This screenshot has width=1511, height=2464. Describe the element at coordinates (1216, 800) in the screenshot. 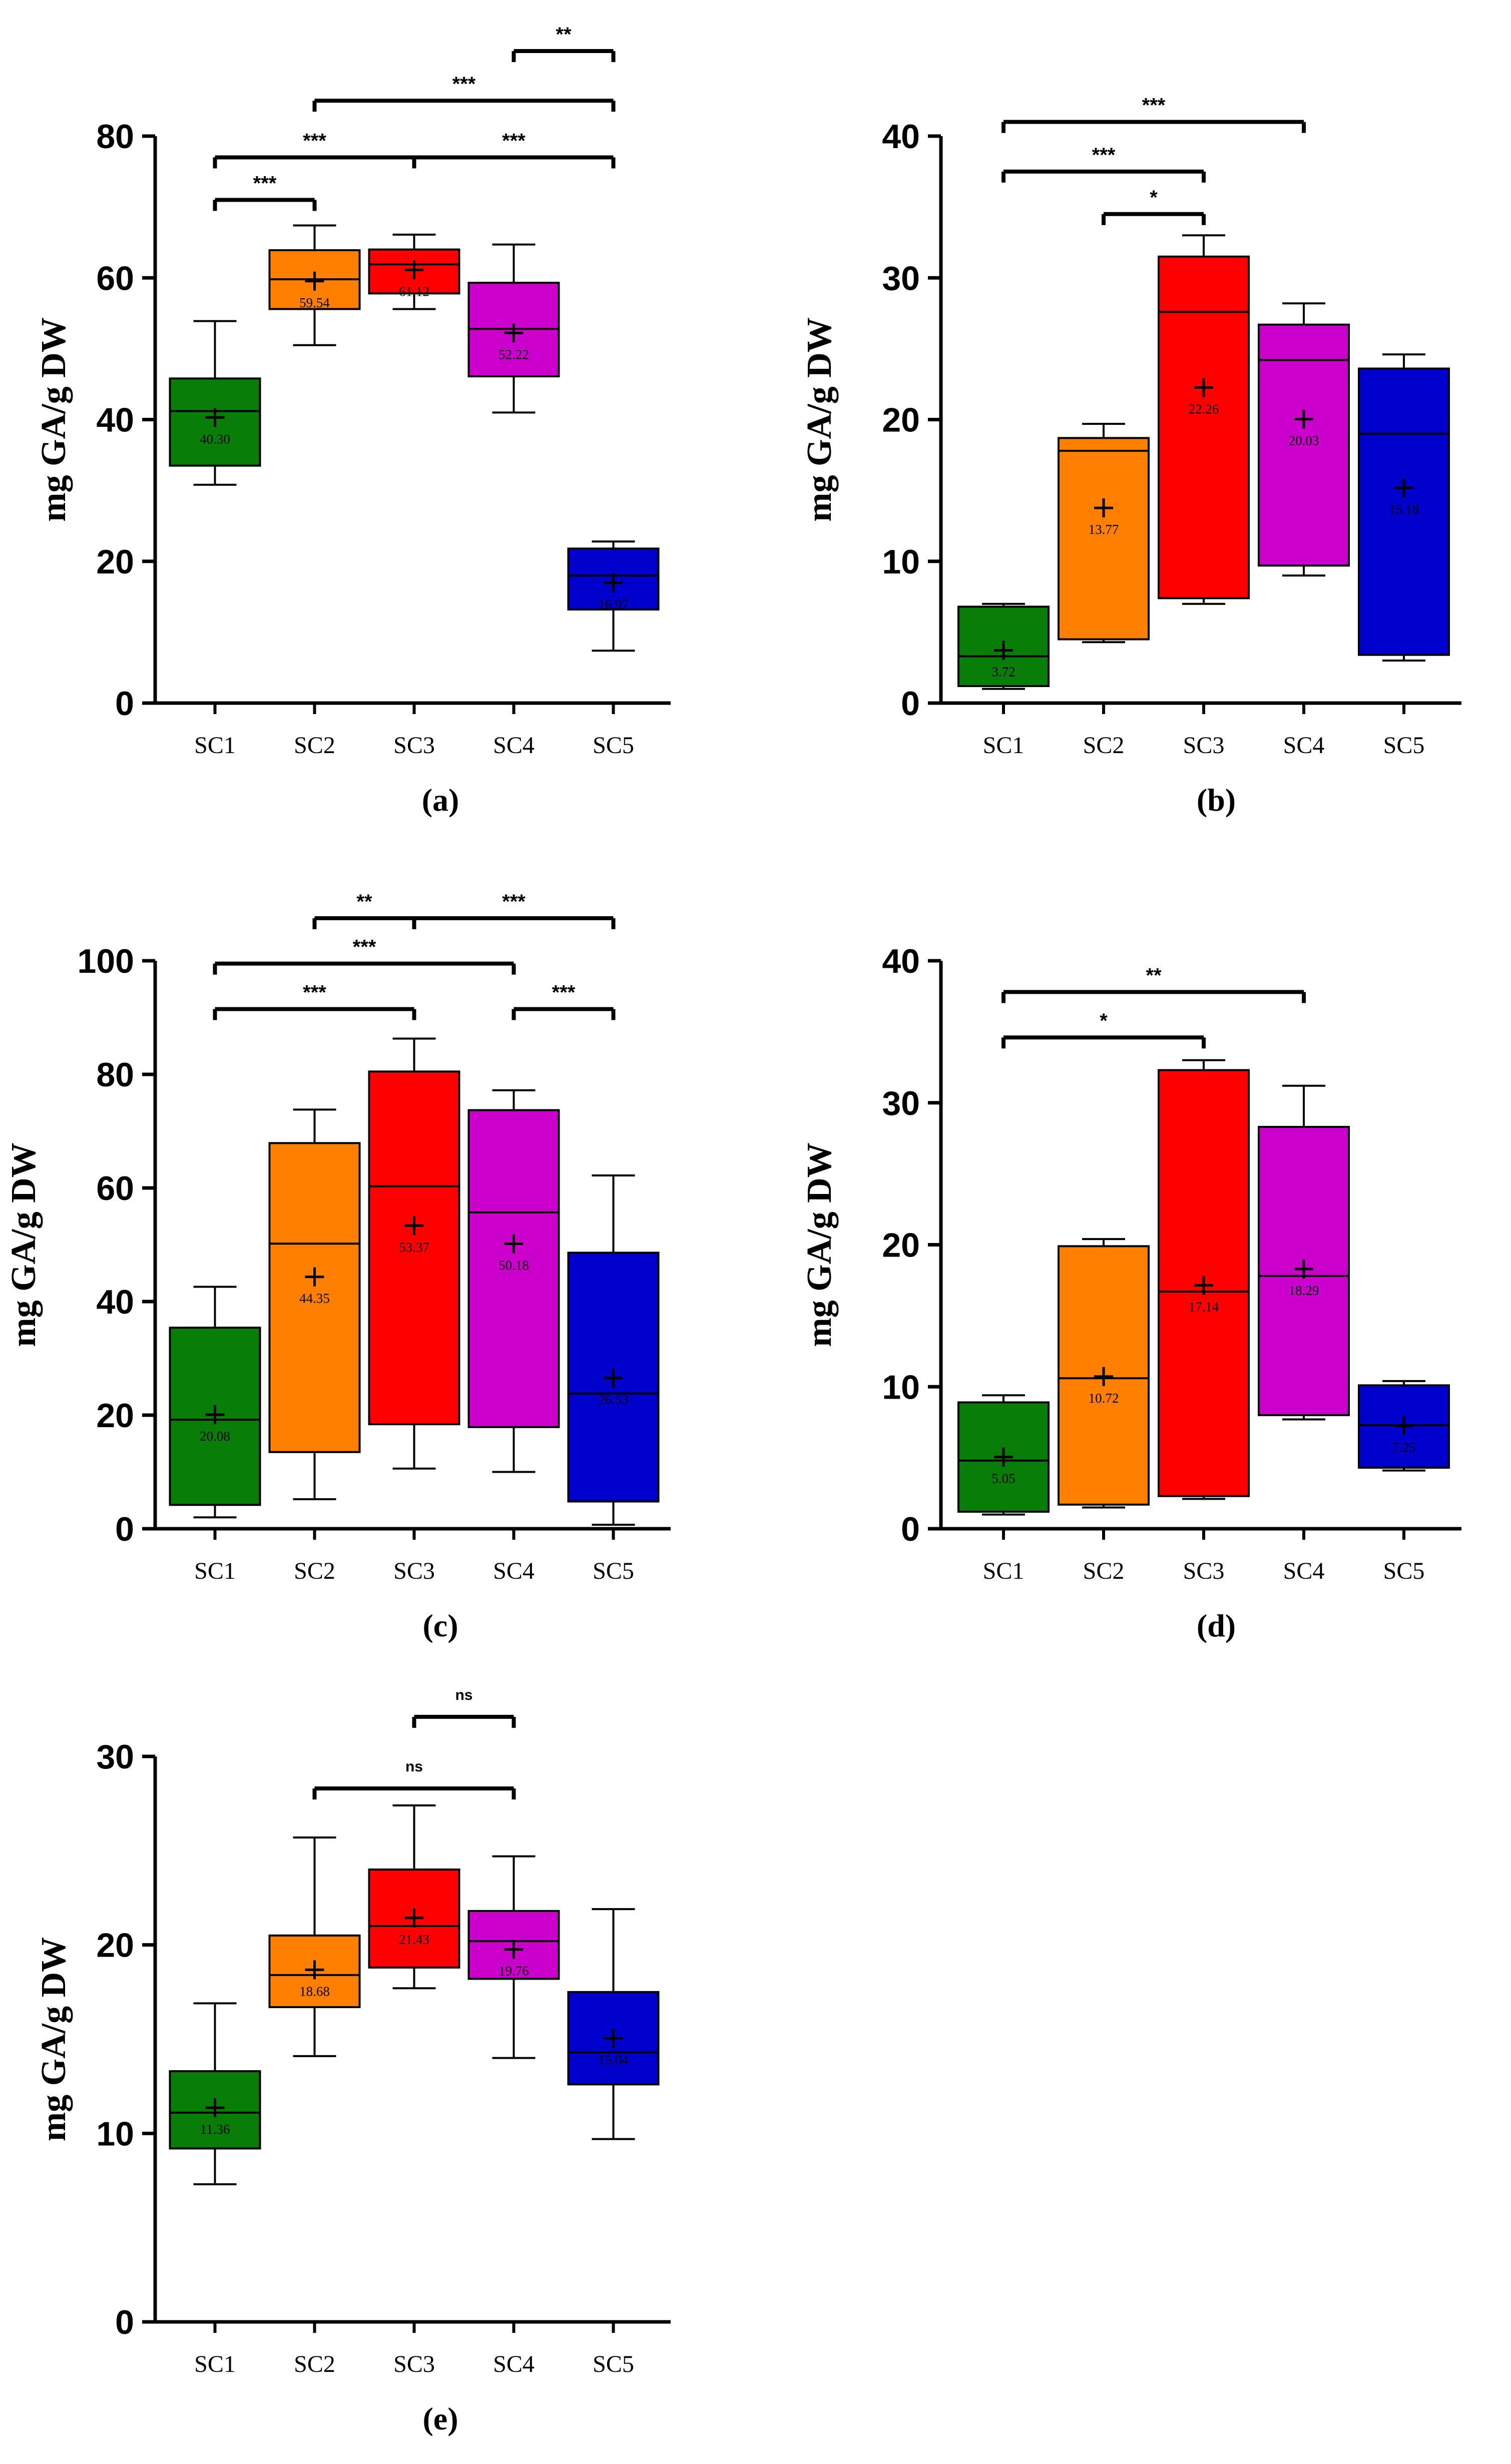

I see `panel-letter: (b)` at that location.